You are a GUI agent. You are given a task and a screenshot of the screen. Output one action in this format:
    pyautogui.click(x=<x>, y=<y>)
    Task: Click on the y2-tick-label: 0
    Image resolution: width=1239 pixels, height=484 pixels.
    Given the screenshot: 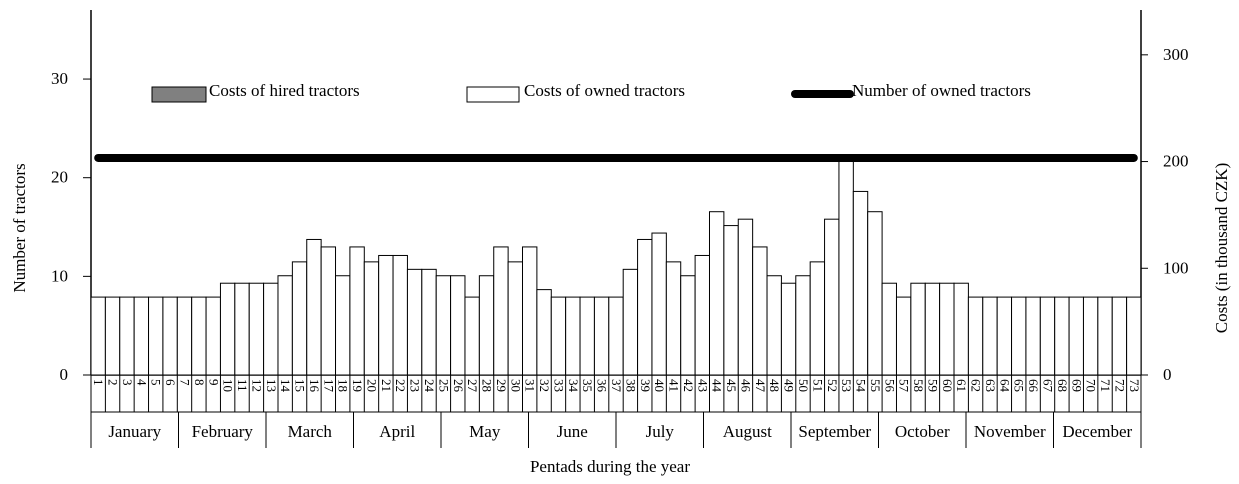 What is the action you would take?
    pyautogui.click(x=1167, y=374)
    